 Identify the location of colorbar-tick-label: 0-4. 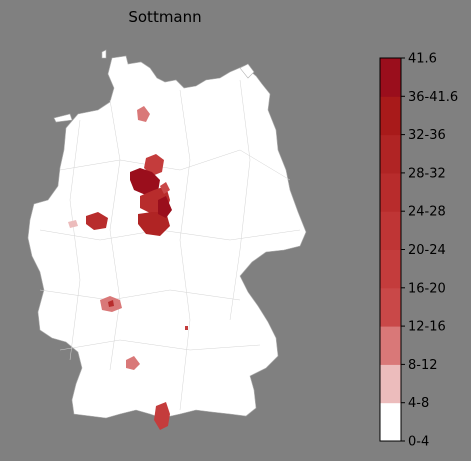
(418, 442).